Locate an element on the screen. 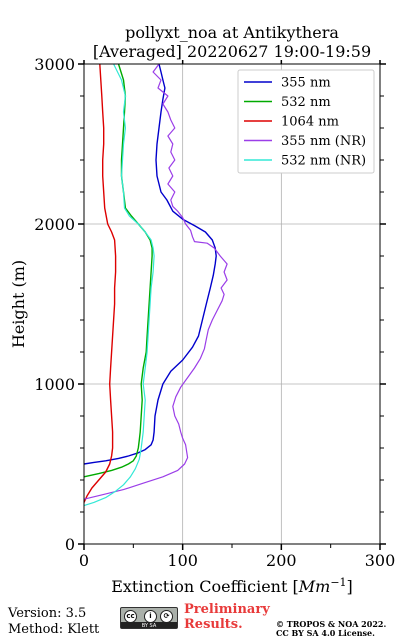  chart-title-line-2: [Averaged] 20220627 19:00-19:59 is located at coordinates (232, 51).